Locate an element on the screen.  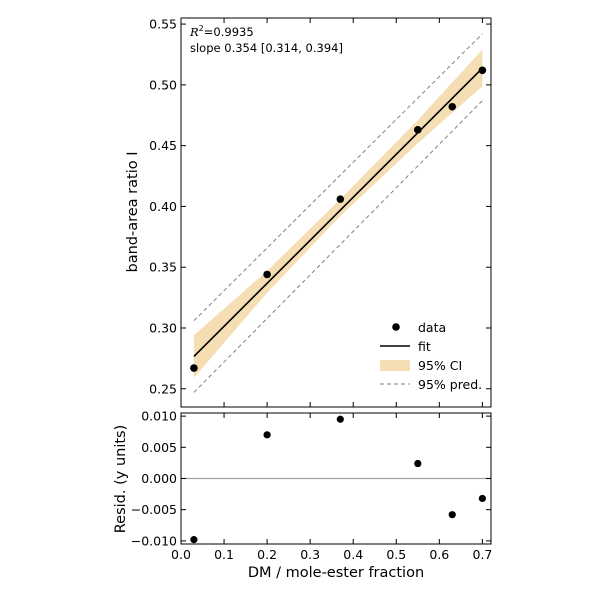
x-tick-label: 0.5 is located at coordinates (396, 554).